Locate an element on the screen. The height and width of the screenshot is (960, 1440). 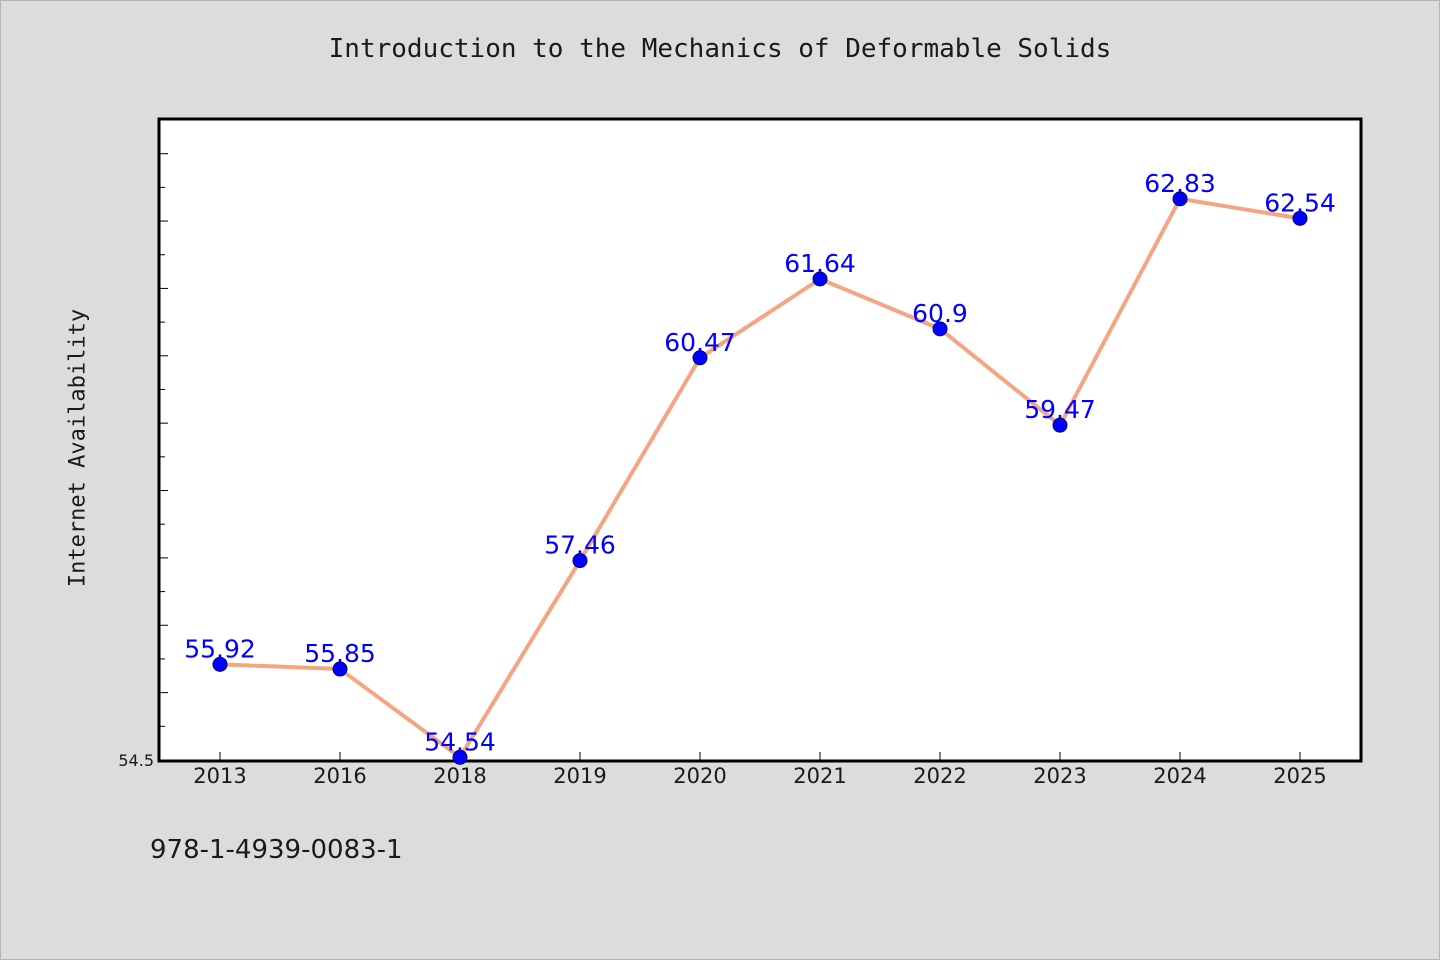
x-tick-label: 2022 is located at coordinates (939, 776).